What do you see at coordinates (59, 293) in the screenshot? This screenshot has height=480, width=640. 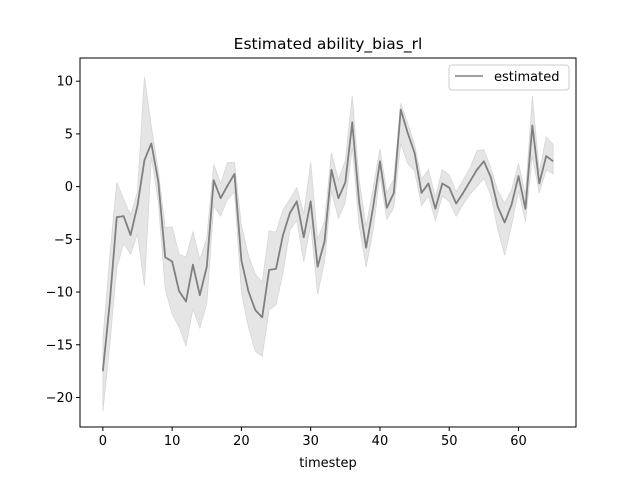 I see `y-tick-label: −10` at bounding box center [59, 293].